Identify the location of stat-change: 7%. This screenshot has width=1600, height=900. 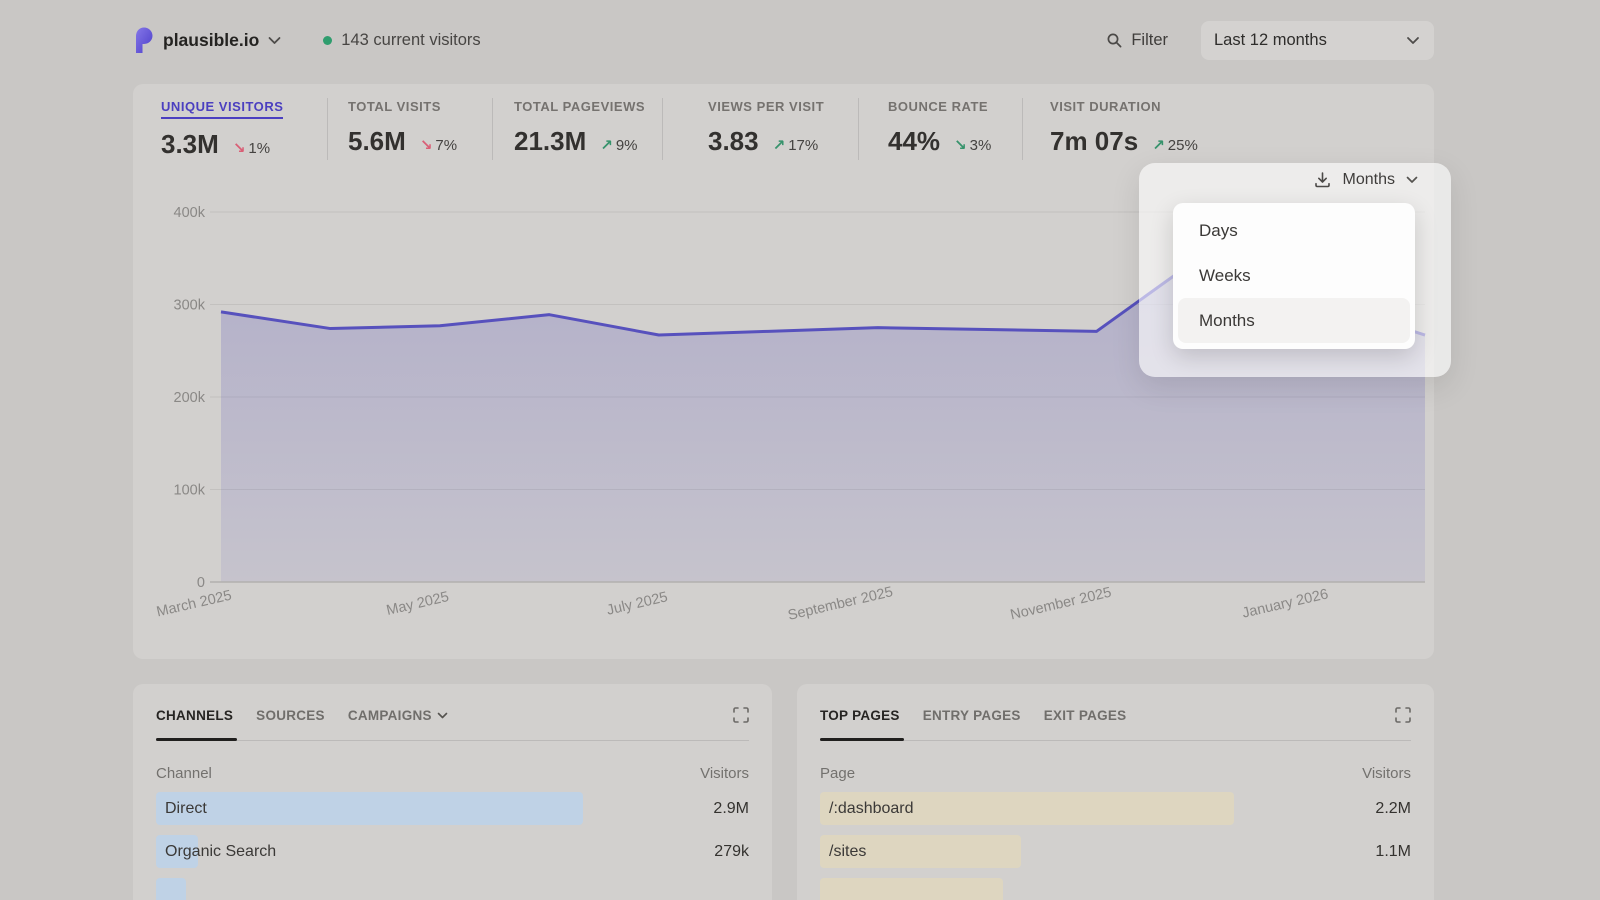
(446, 145).